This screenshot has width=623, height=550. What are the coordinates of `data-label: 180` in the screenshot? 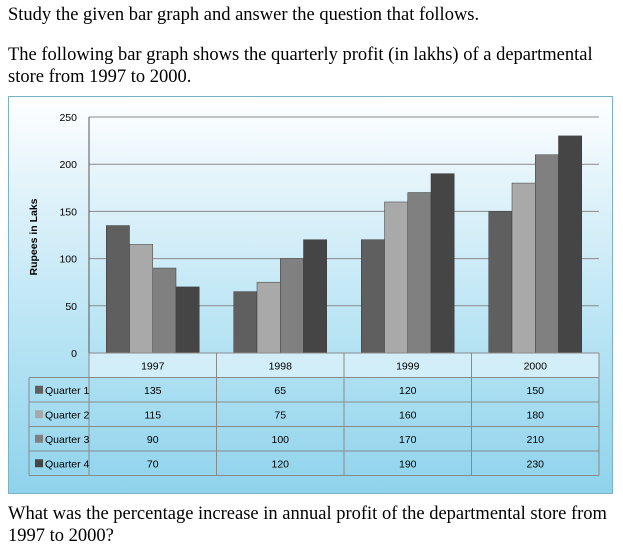 It's located at (535, 415).